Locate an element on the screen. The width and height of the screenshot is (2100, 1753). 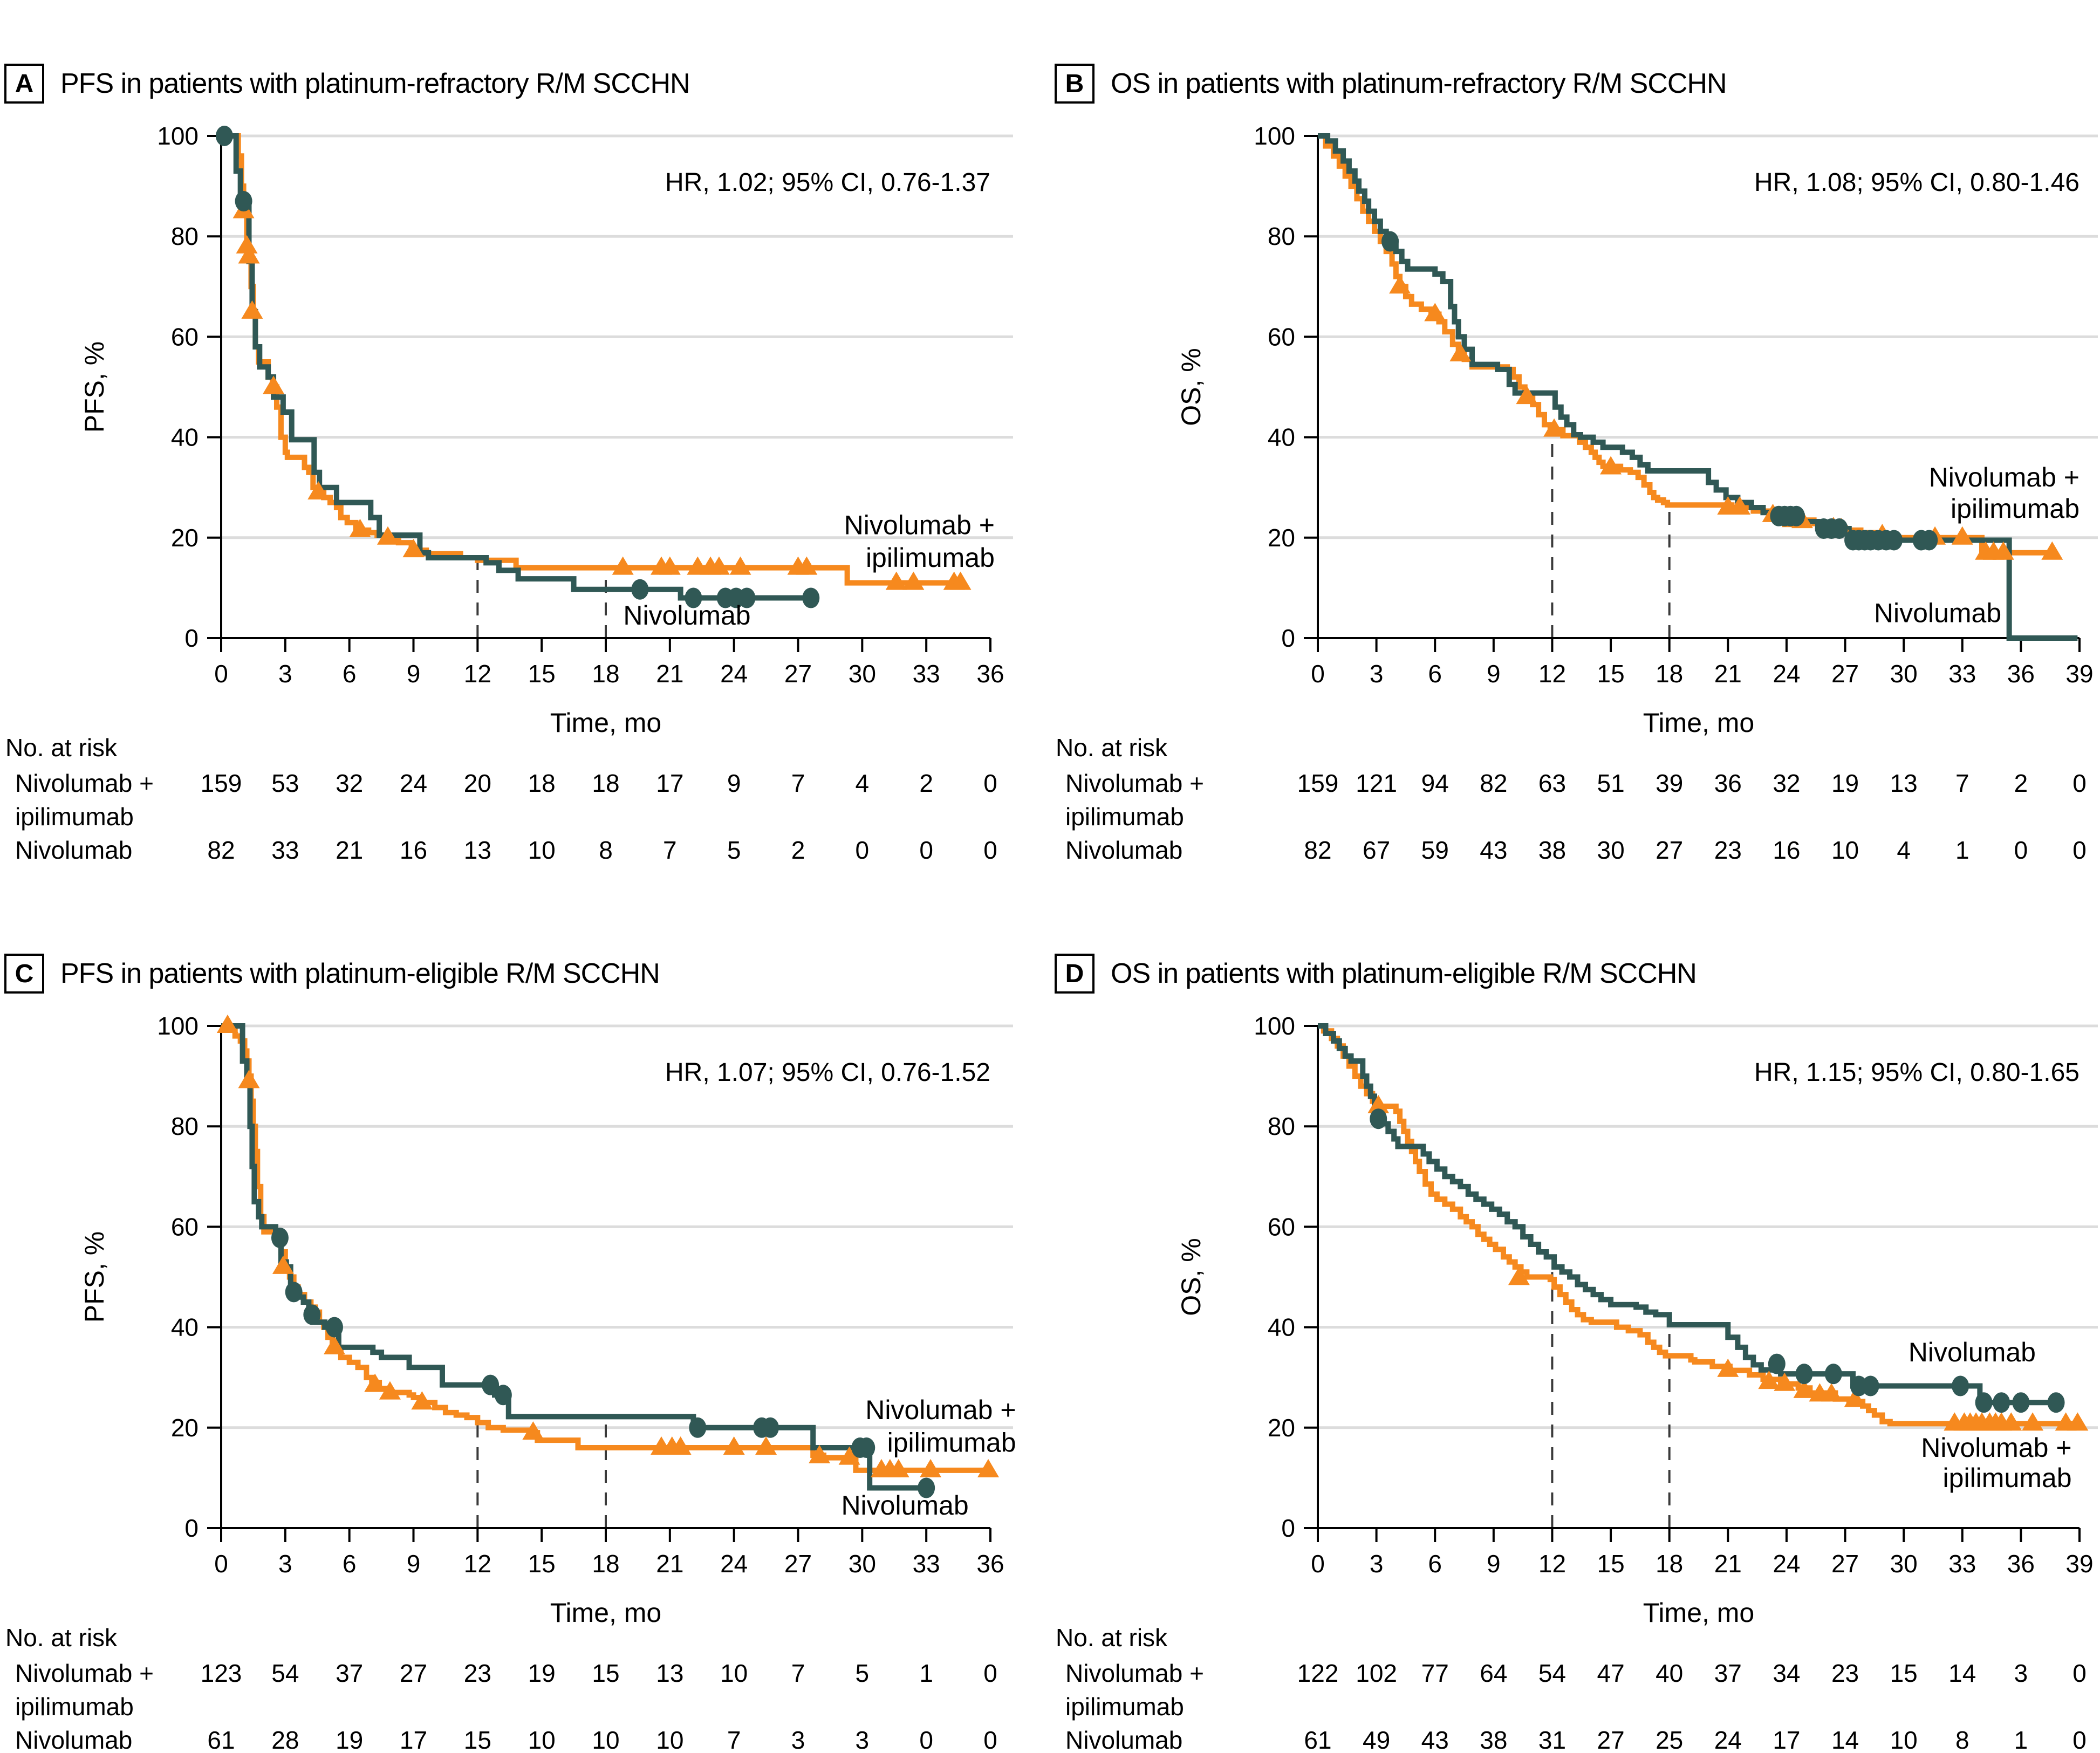
at-risk-heading: No. at risk is located at coordinates (61, 1638).